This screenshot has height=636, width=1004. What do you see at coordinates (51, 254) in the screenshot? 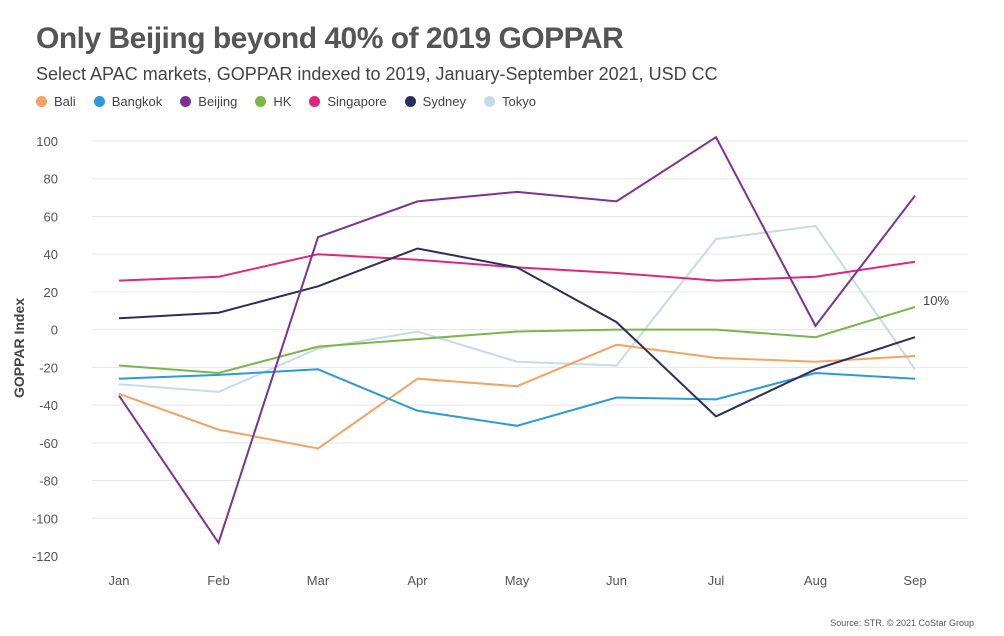
I see `y-tick-label: 40` at bounding box center [51, 254].